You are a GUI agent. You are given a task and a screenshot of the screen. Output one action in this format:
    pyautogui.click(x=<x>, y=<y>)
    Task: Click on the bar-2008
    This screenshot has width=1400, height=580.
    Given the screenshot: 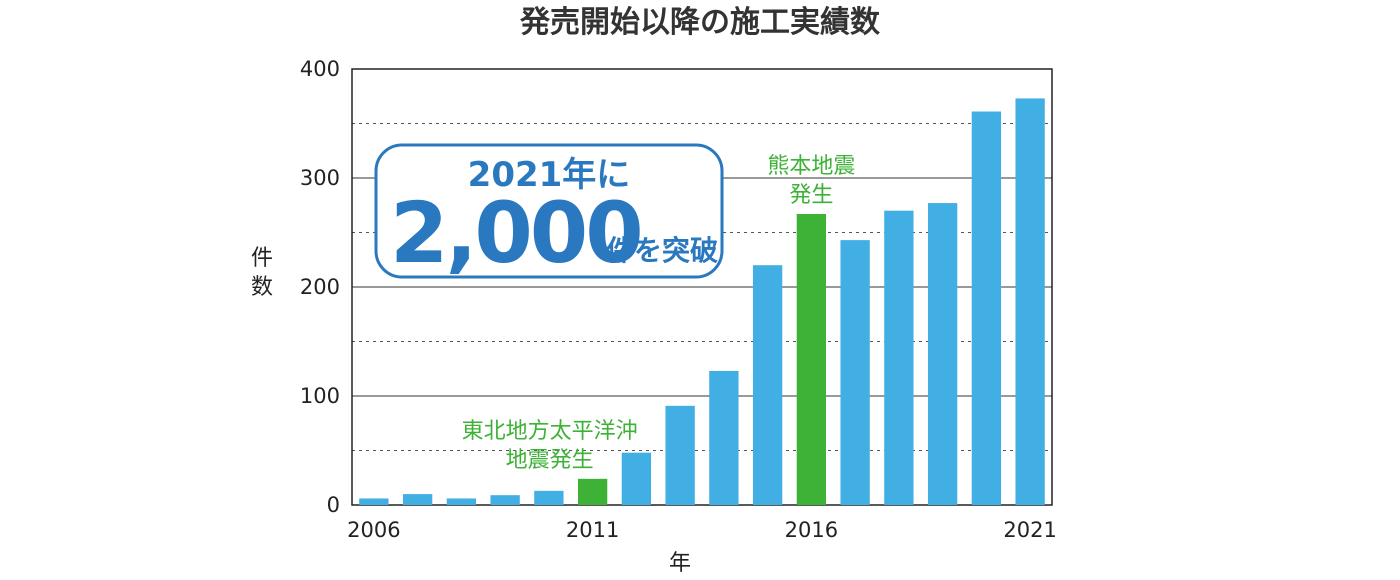 What is the action you would take?
    pyautogui.click(x=461, y=501)
    